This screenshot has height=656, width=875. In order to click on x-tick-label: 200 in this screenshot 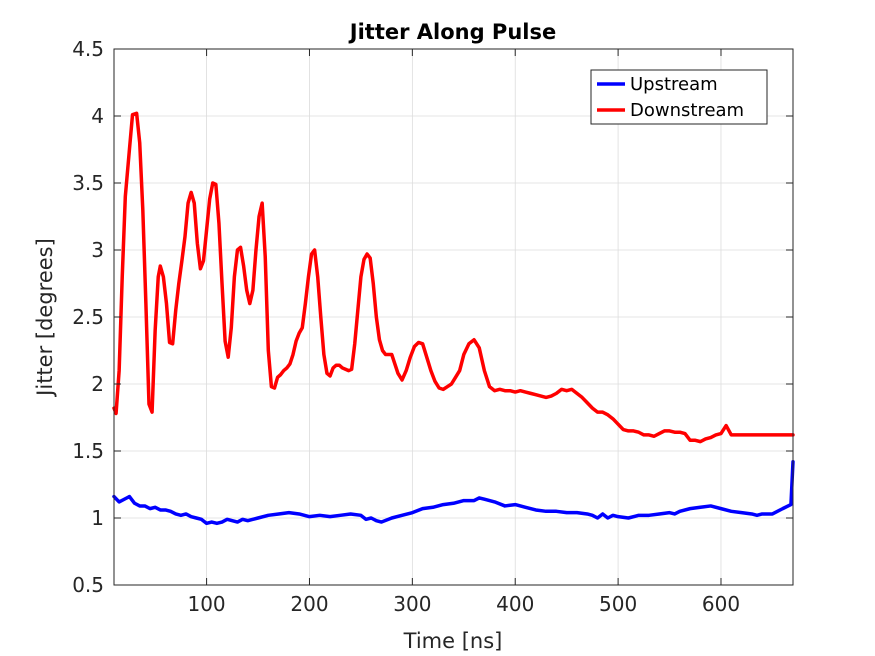, I will do `click(309, 604)`.